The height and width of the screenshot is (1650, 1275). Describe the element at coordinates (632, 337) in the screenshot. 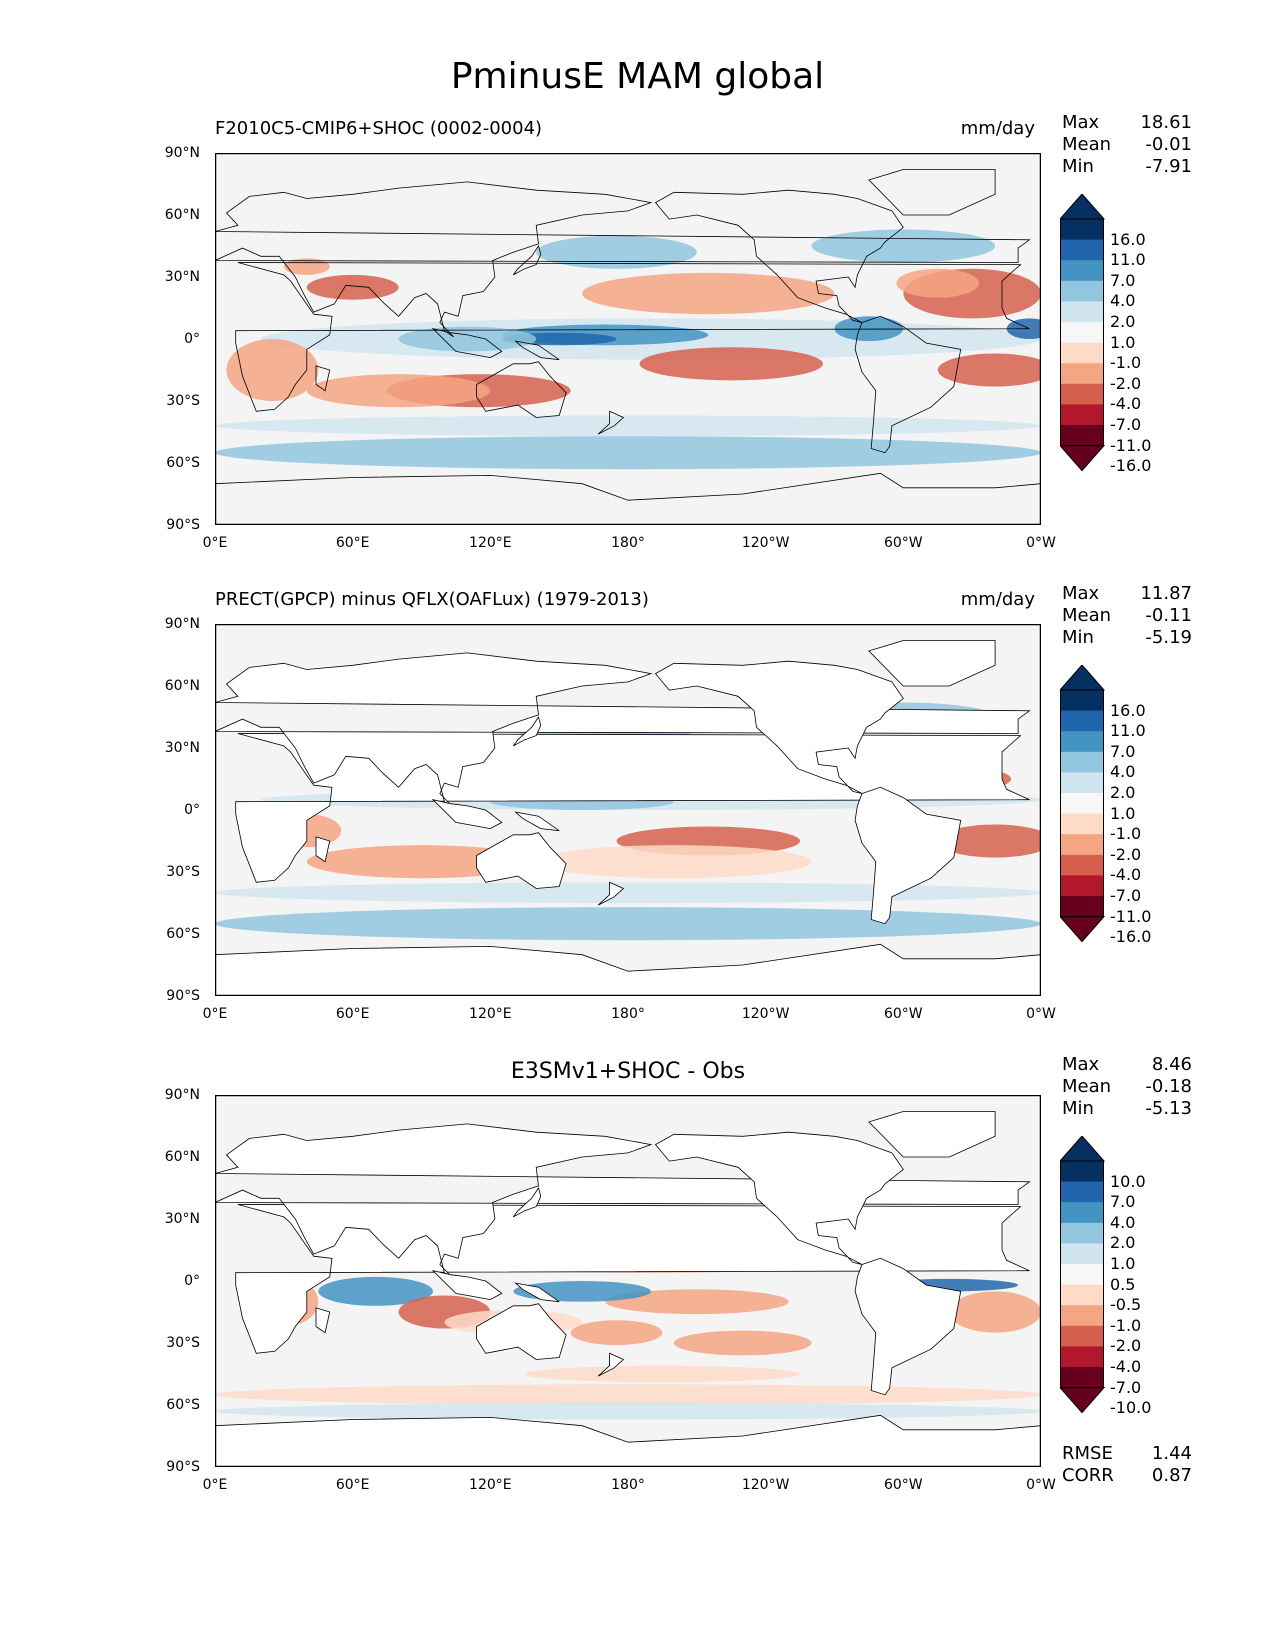

I see `land-africa` at that location.